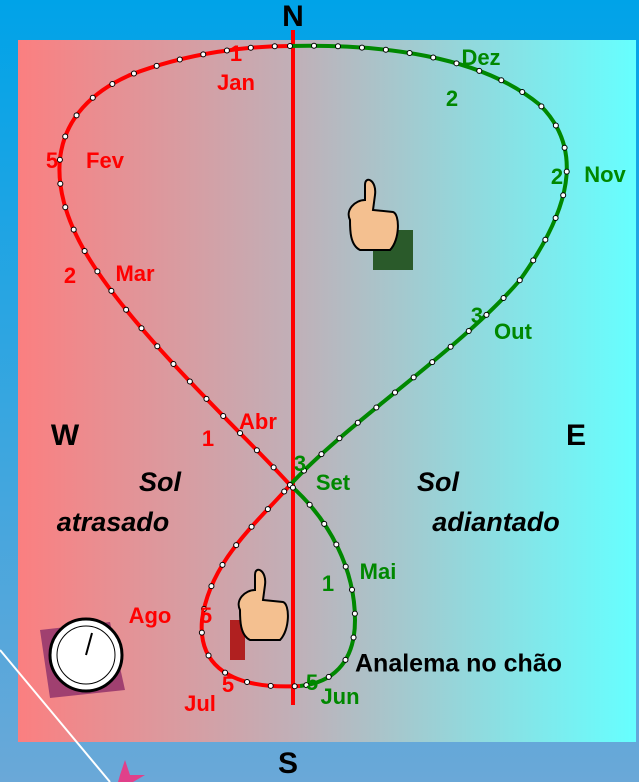 The width and height of the screenshot is (639, 782). I want to click on west-label: W, so click(65, 435).